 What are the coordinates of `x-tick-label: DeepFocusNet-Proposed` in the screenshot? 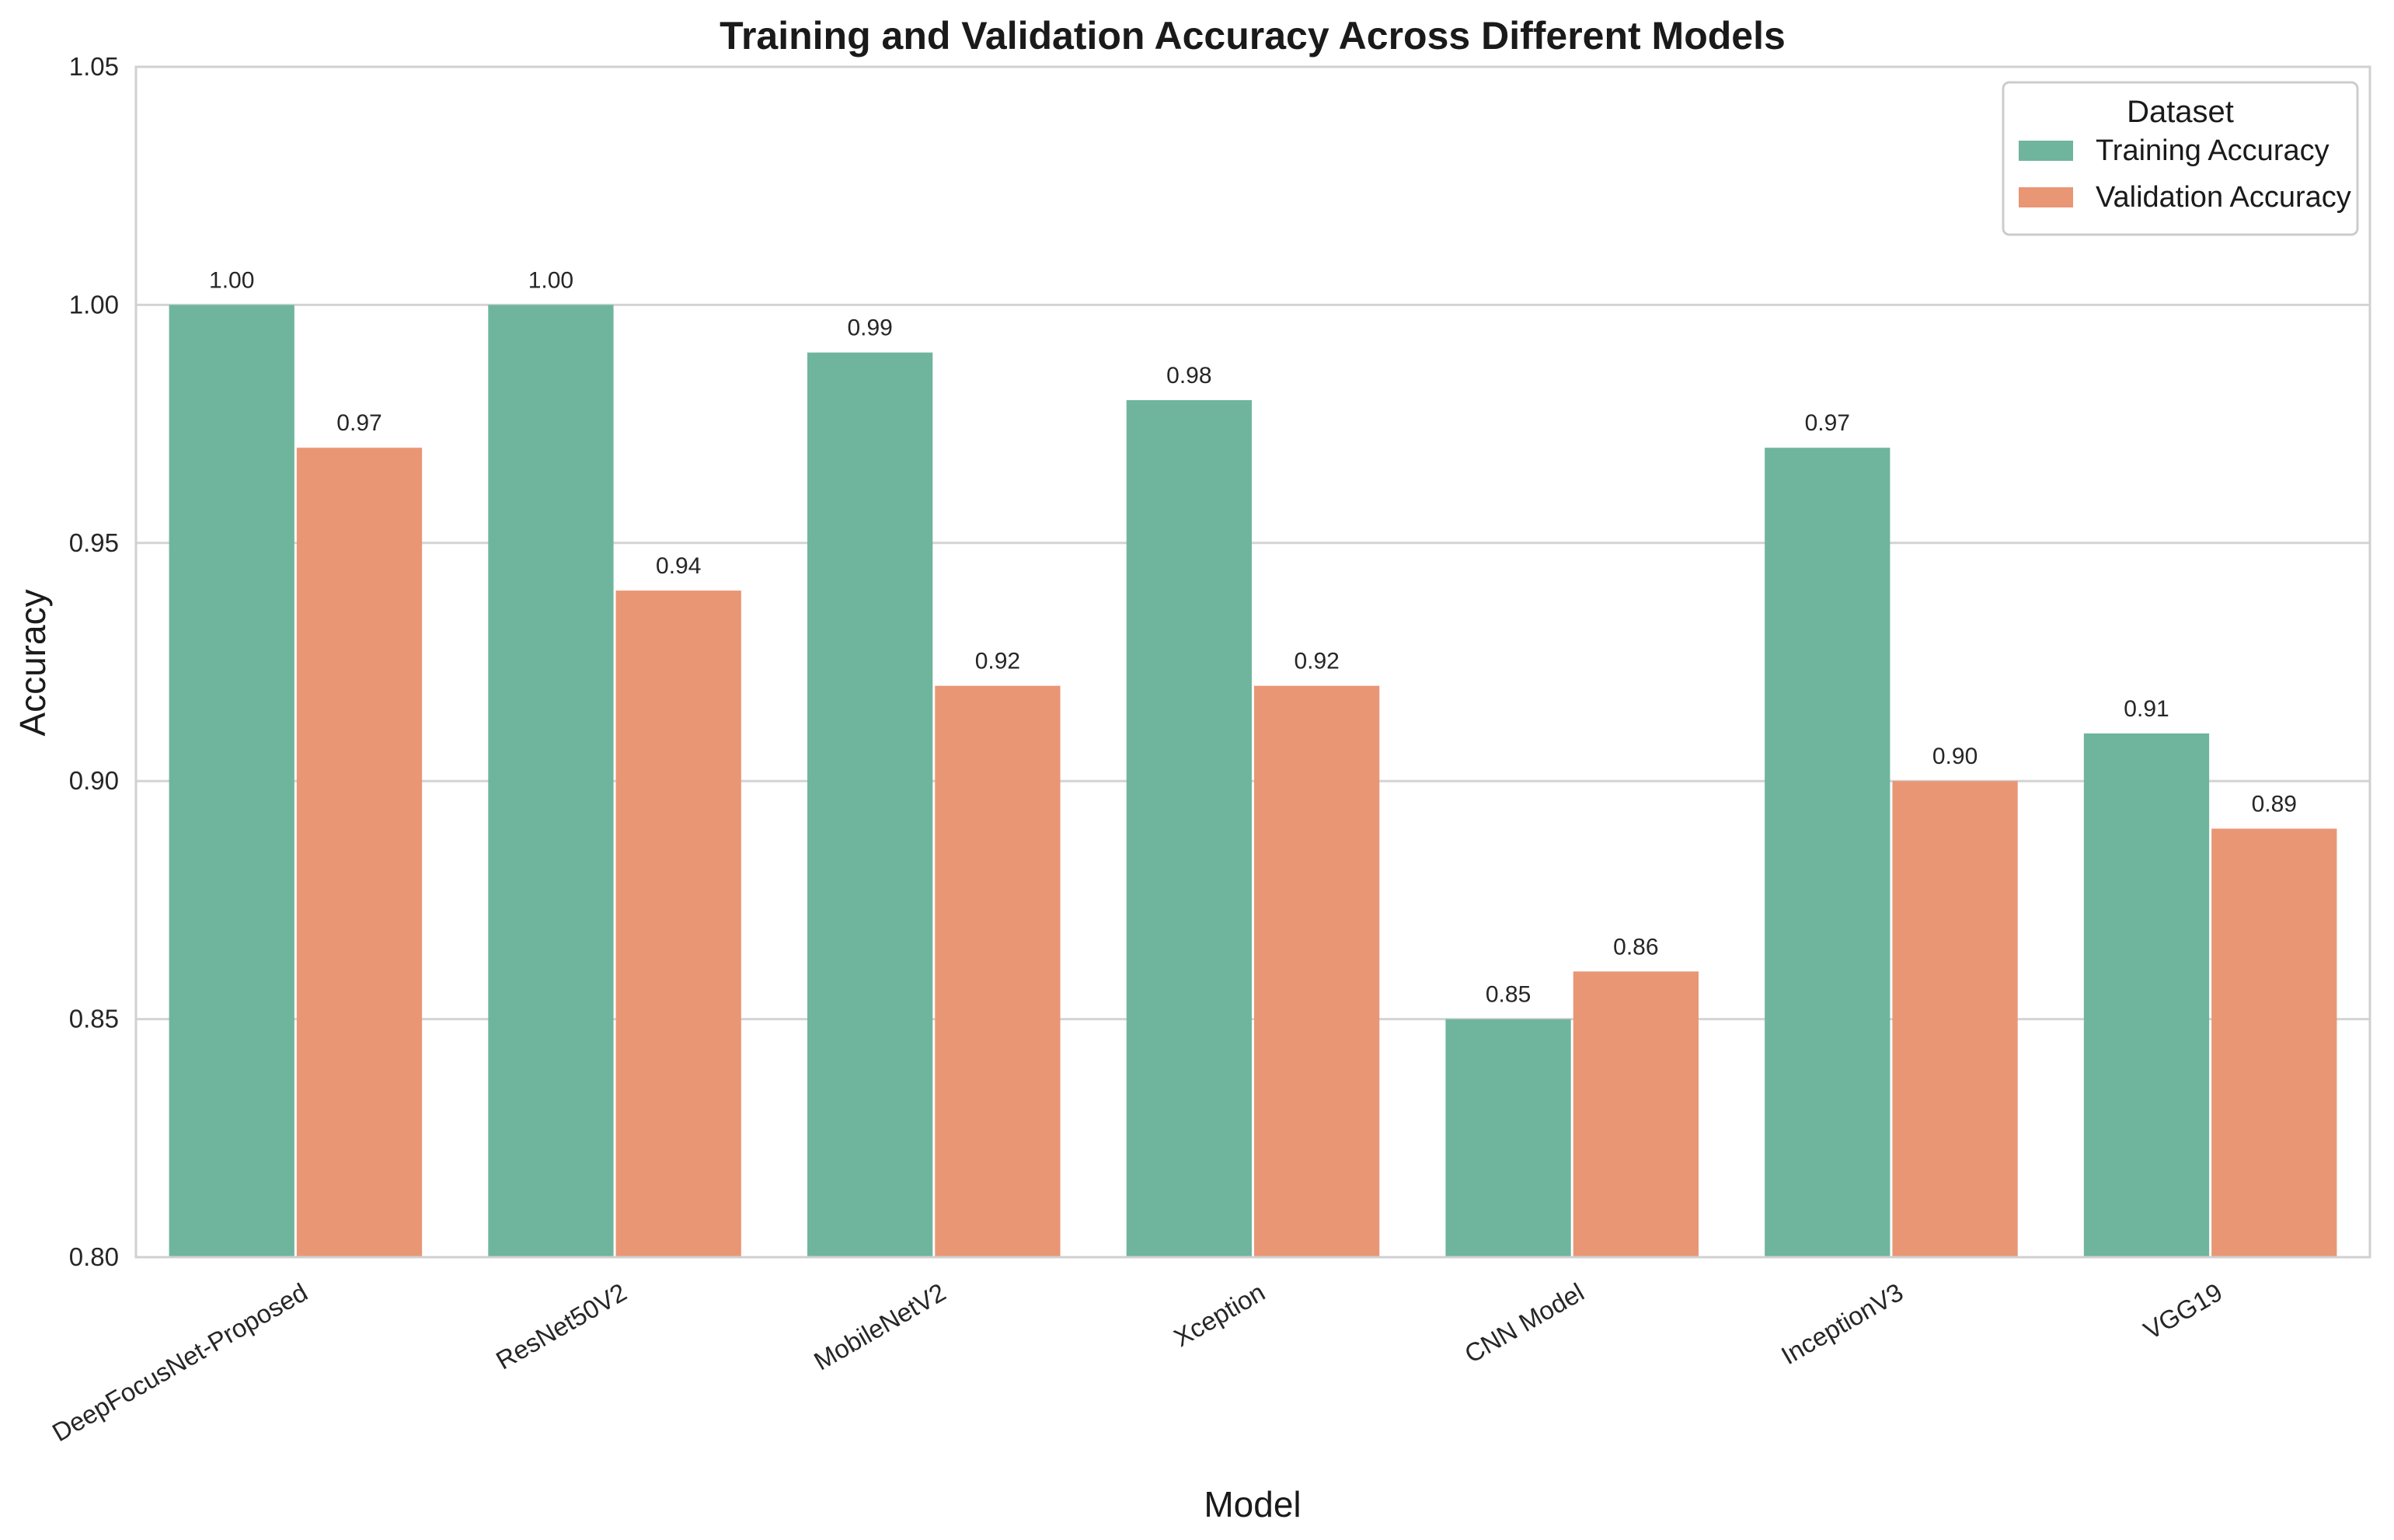 It's located at (179, 1362).